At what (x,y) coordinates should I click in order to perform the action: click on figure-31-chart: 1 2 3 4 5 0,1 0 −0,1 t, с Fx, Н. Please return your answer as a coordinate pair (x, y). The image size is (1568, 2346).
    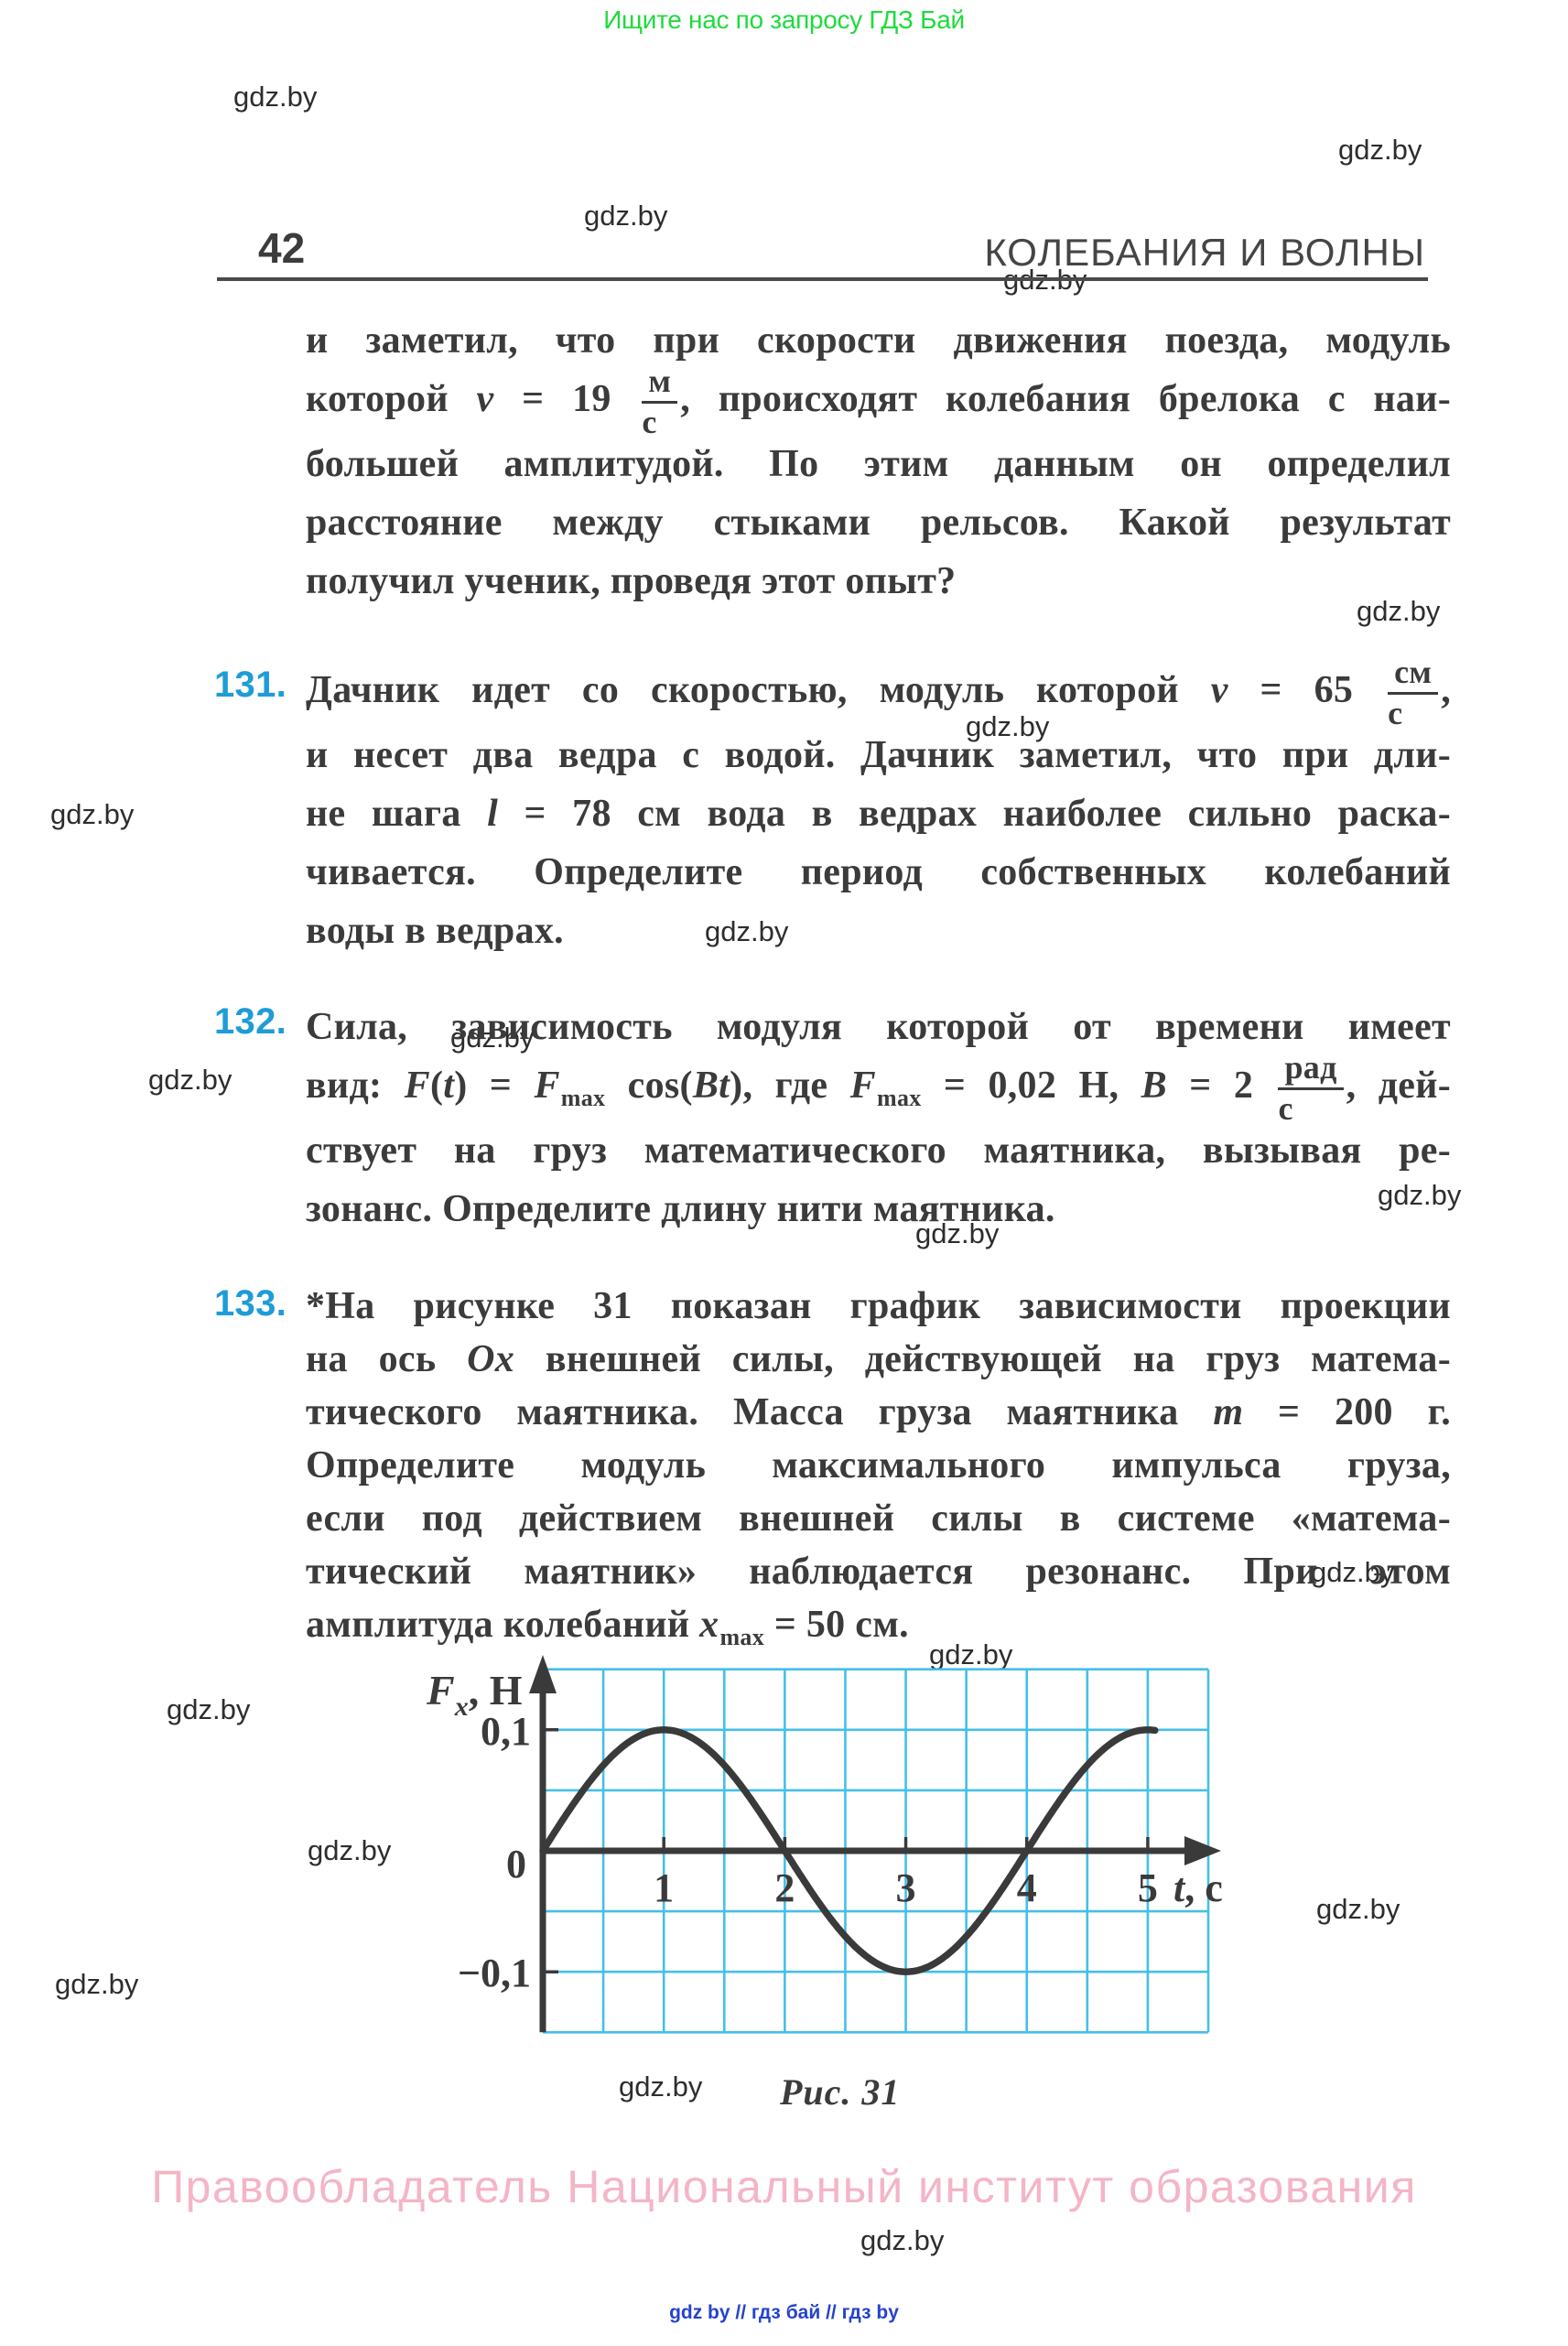
    Looking at the image, I should click on (824, 1844).